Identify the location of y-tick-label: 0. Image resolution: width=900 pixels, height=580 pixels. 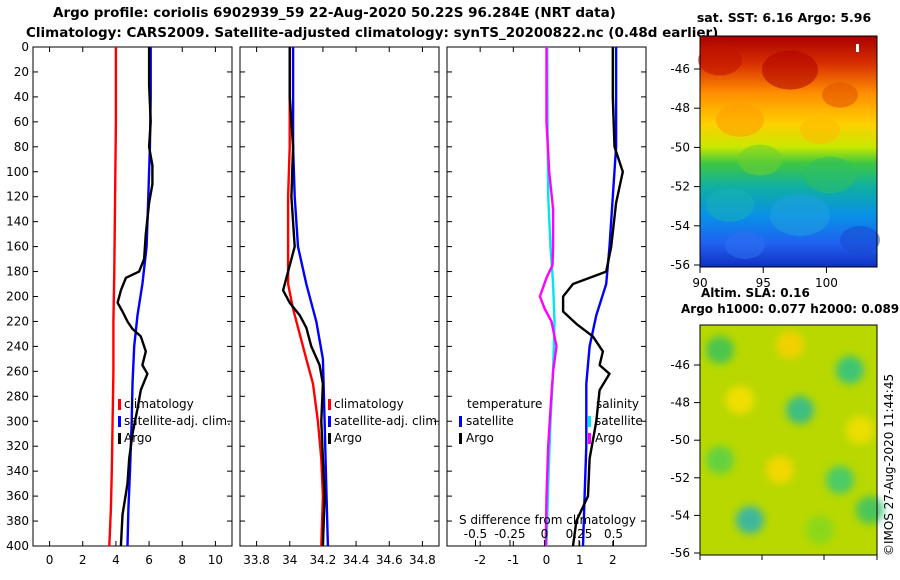
(25, 47).